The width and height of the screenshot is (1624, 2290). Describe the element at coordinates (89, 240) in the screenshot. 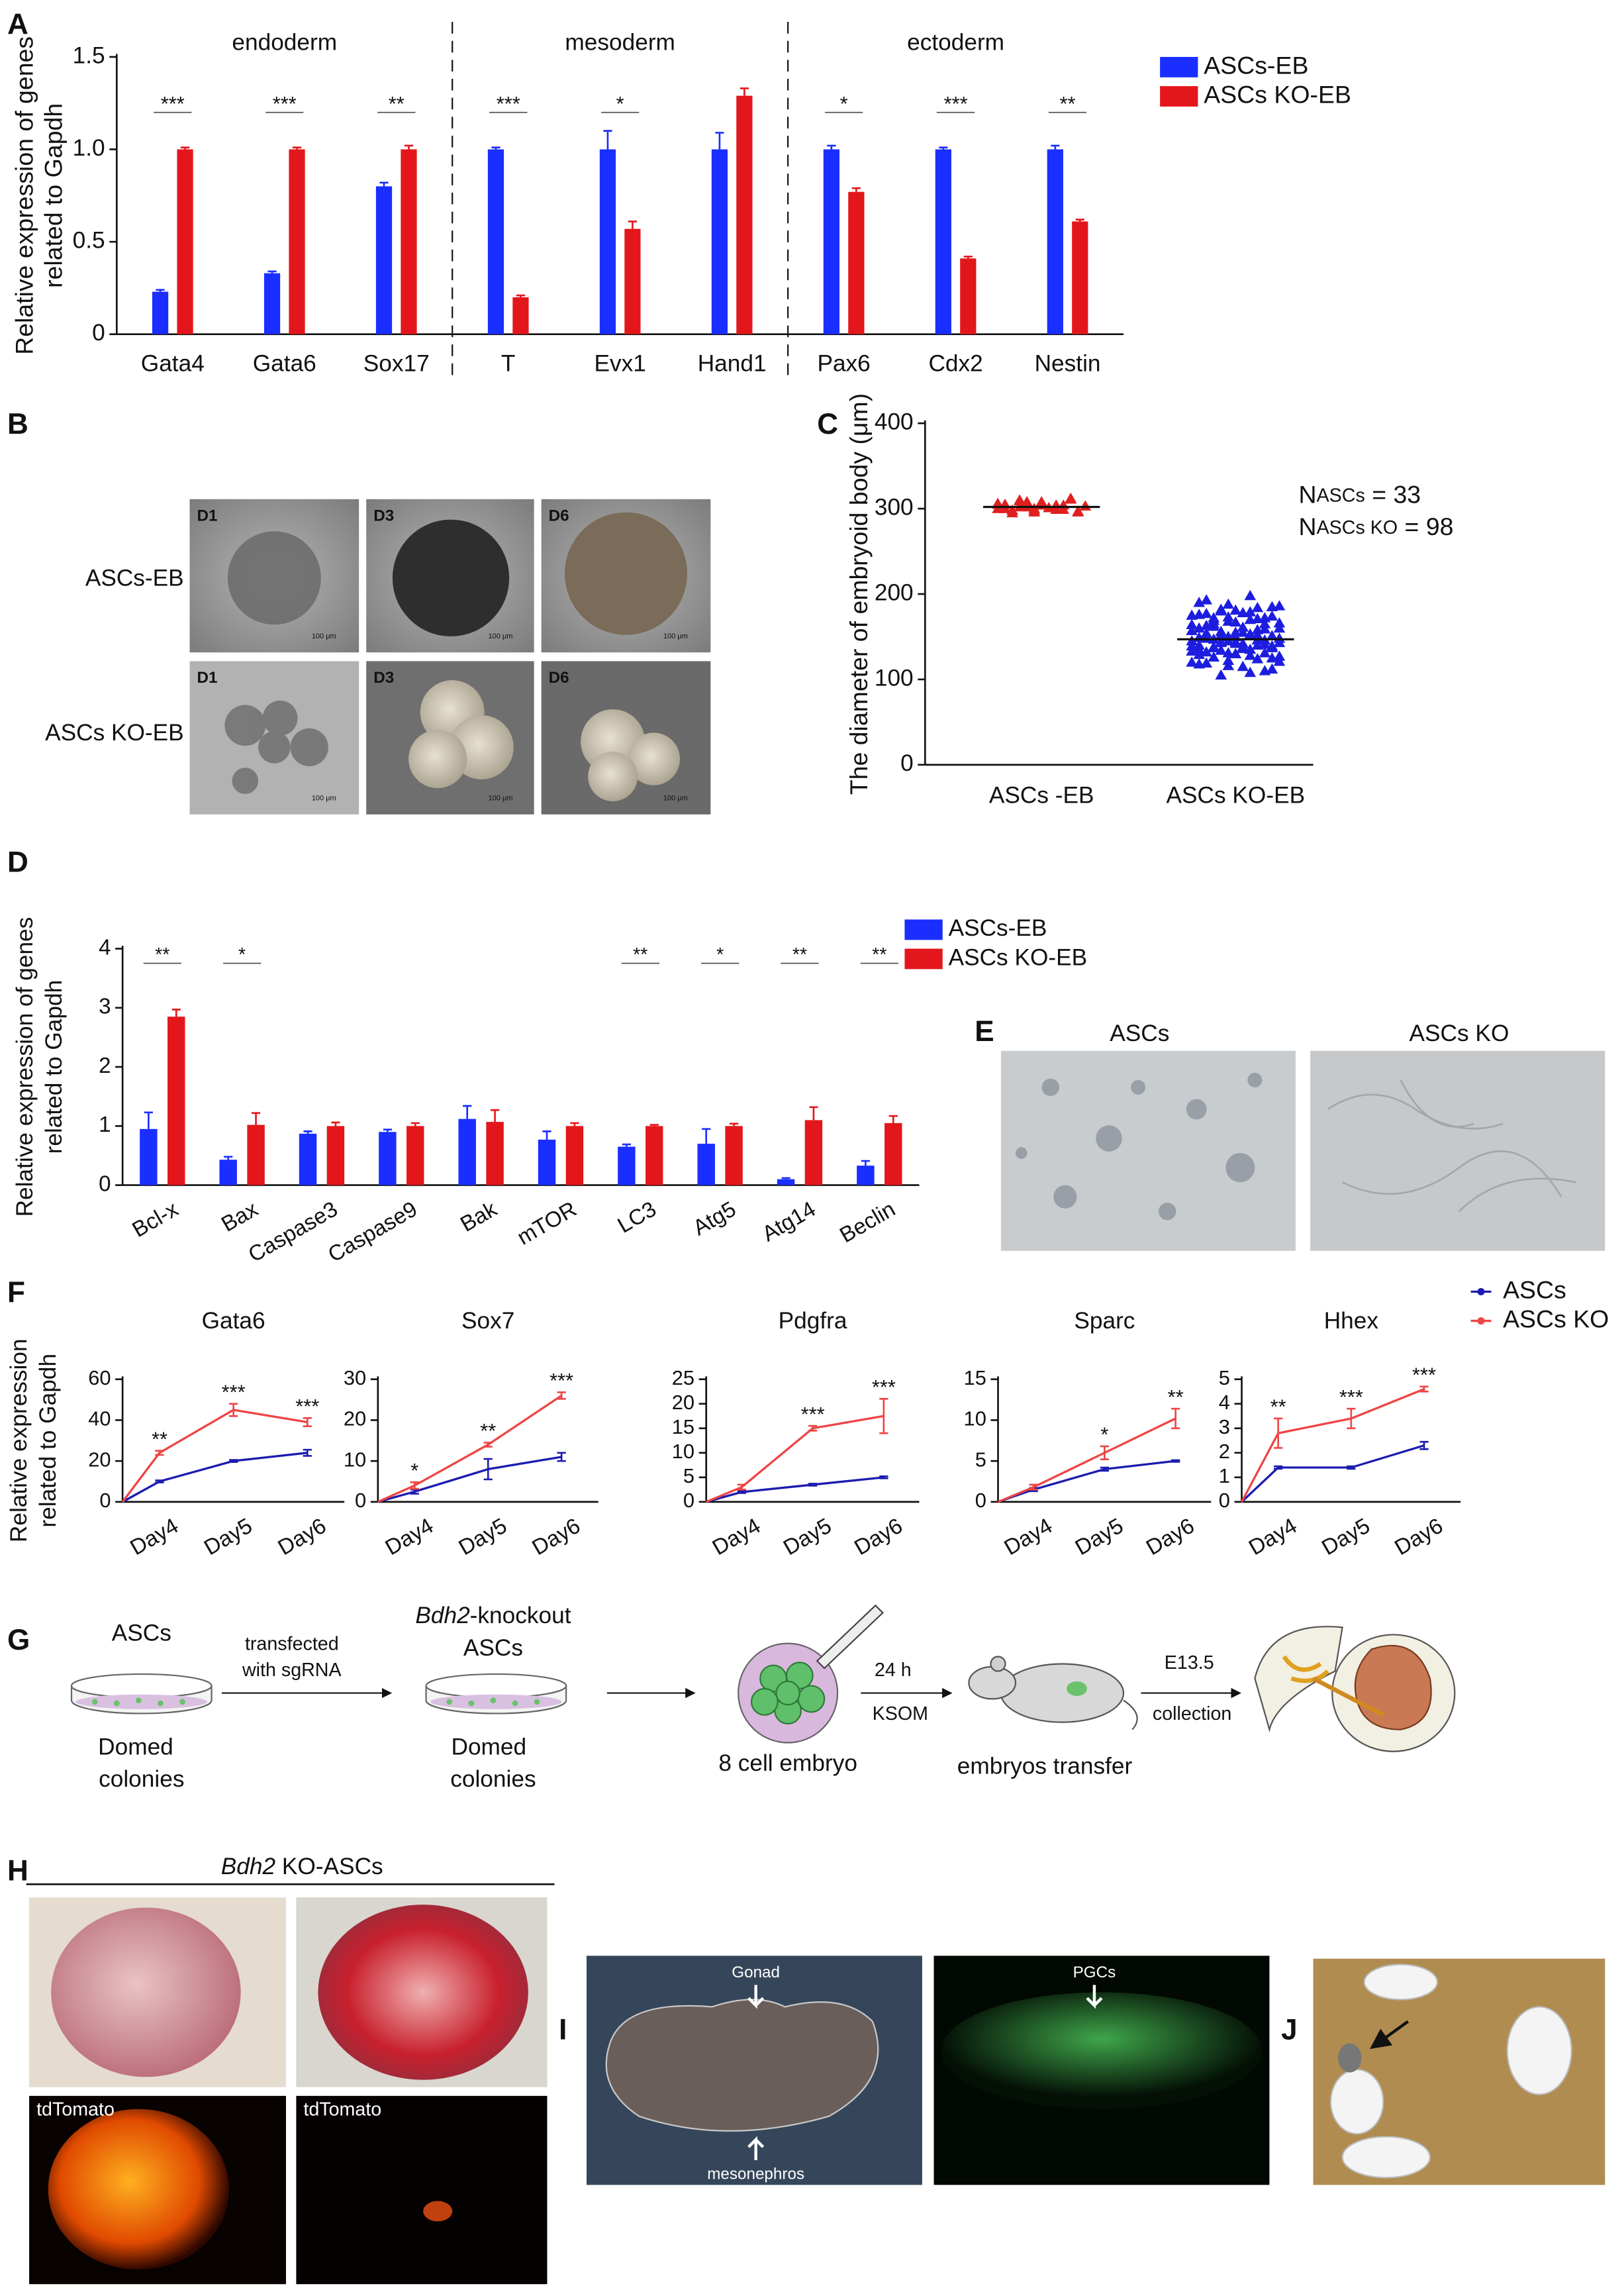

I see `y-tick-label: 0.5` at that location.